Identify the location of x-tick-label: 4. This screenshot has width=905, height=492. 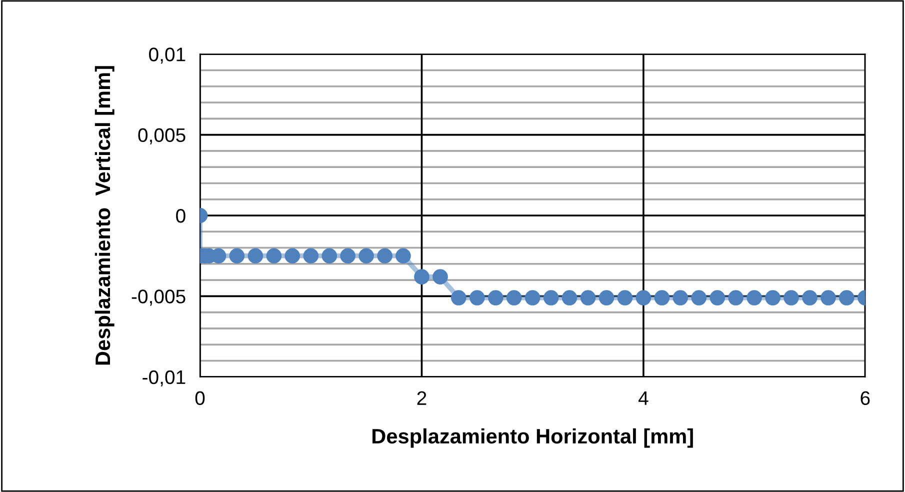
(643, 398).